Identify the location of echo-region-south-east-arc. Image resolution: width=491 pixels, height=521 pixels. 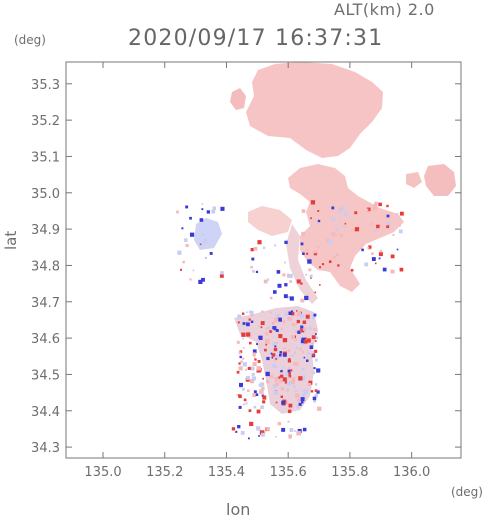
(302, 264).